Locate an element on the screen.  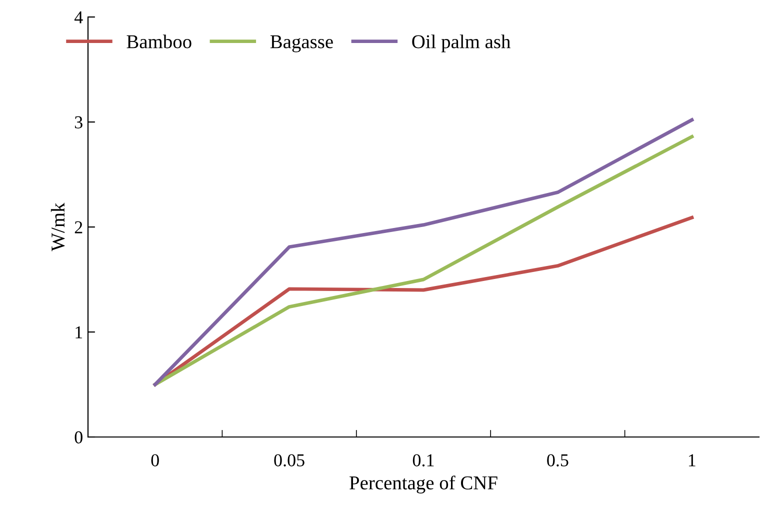
x-axis-title: Percentage of CNF is located at coordinates (424, 485).